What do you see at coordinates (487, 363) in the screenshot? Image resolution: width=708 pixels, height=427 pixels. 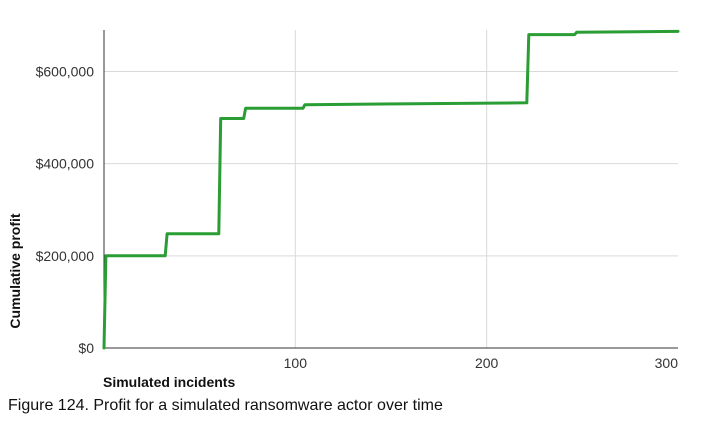 I see `x-tick-label: 200` at bounding box center [487, 363].